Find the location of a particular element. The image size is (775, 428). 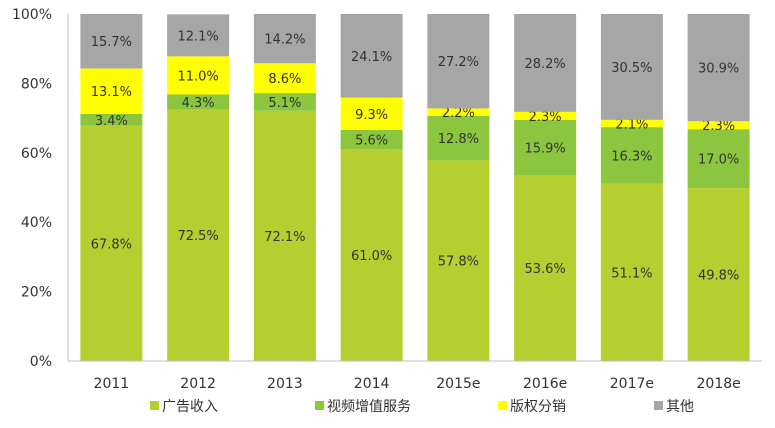

data-label: 53.6% is located at coordinates (544, 269).